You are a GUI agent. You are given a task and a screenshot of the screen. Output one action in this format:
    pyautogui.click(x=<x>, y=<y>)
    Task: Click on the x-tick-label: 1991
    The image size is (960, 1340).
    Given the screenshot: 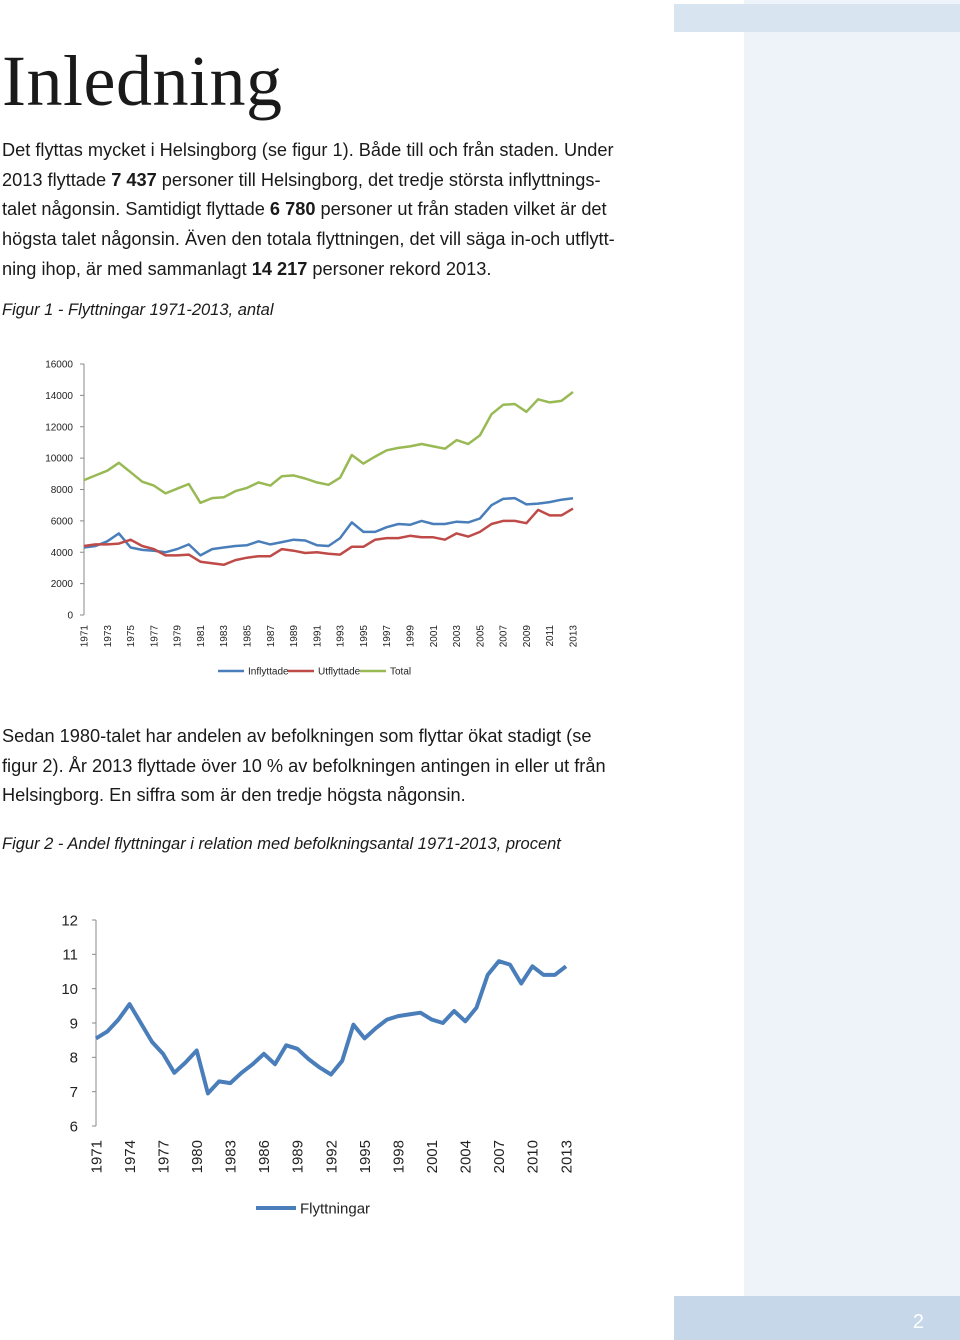 What is the action you would take?
    pyautogui.click(x=317, y=636)
    